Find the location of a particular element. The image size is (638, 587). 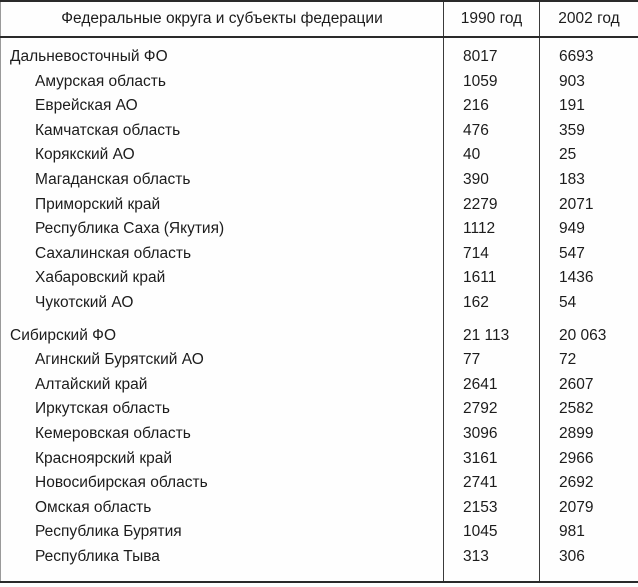

region-name-cell: Корякский АО is located at coordinates (85, 155).